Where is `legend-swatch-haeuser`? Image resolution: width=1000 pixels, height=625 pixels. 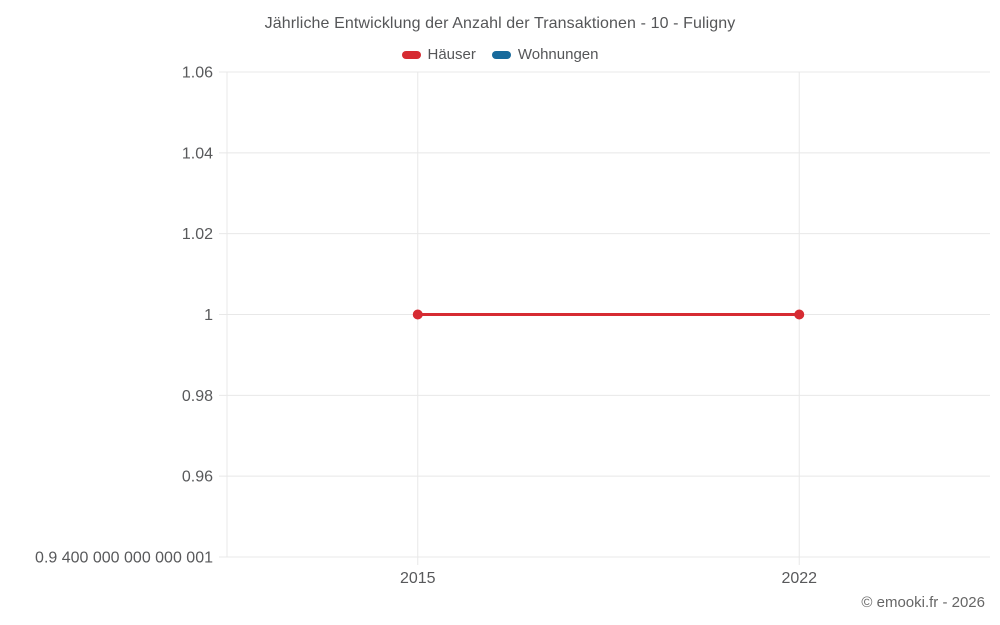
legend-swatch-haeuser is located at coordinates (411, 54).